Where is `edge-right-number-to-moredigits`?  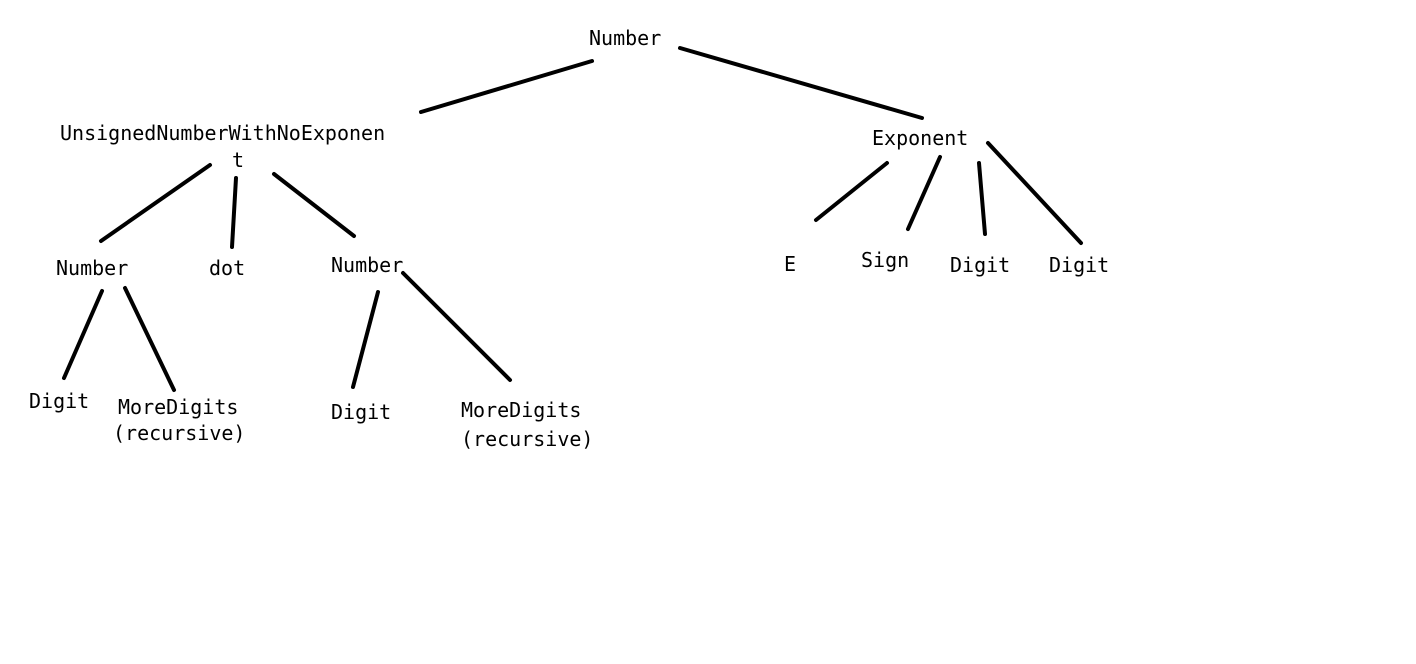 edge-right-number-to-moredigits is located at coordinates (456, 326).